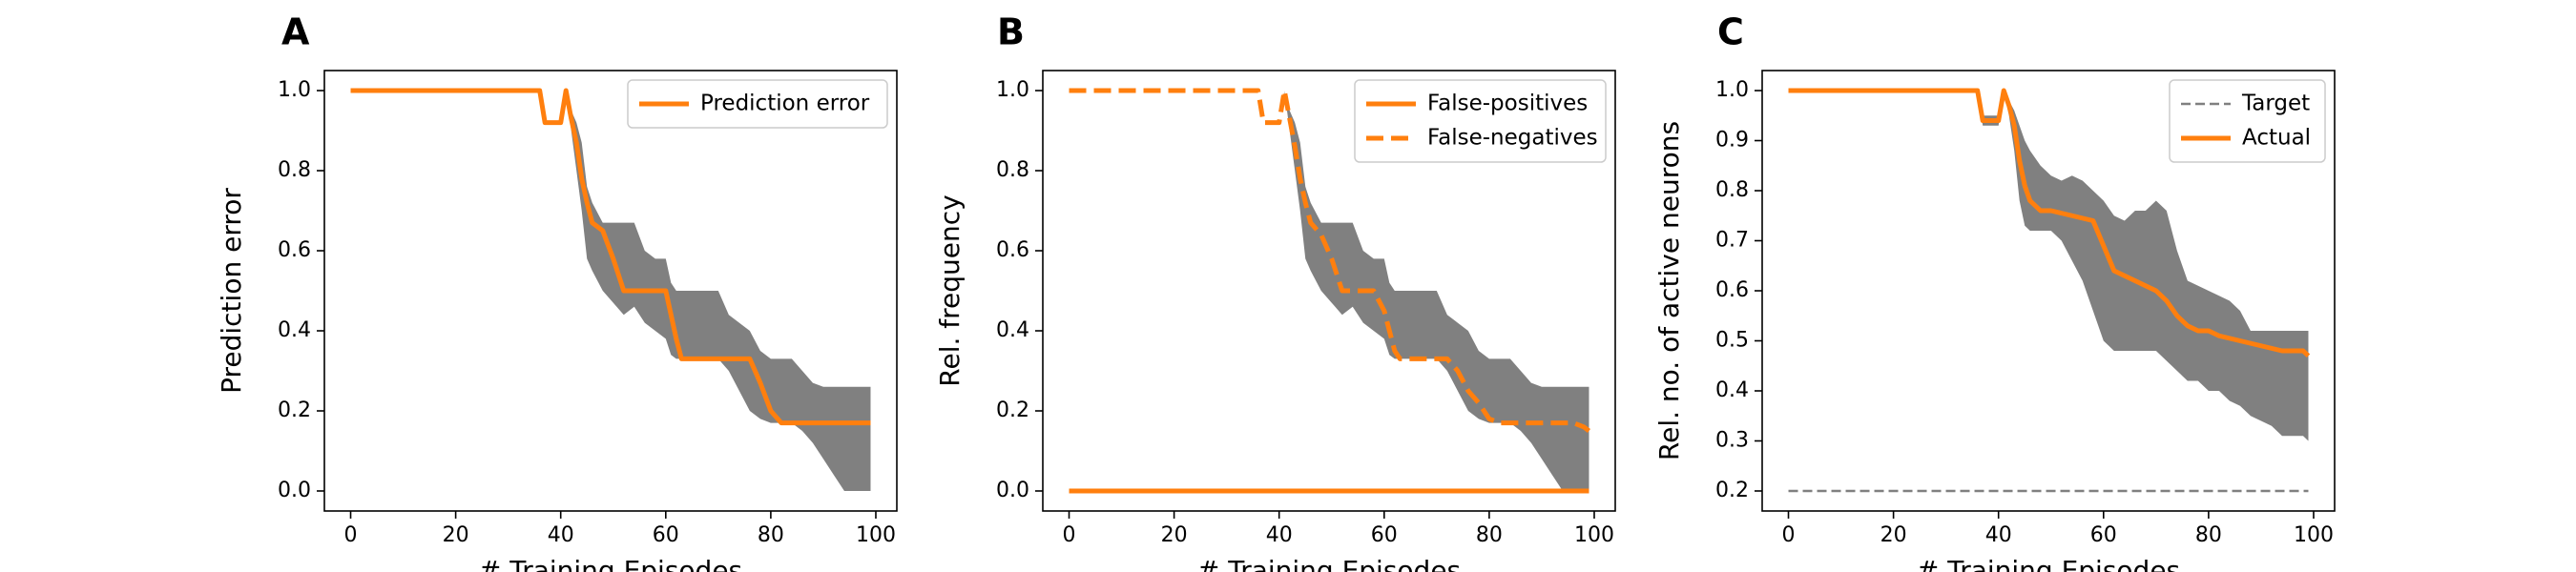 This screenshot has height=572, width=2576. Describe the element at coordinates (295, 32) in the screenshot. I see `panel-letter: A` at that location.